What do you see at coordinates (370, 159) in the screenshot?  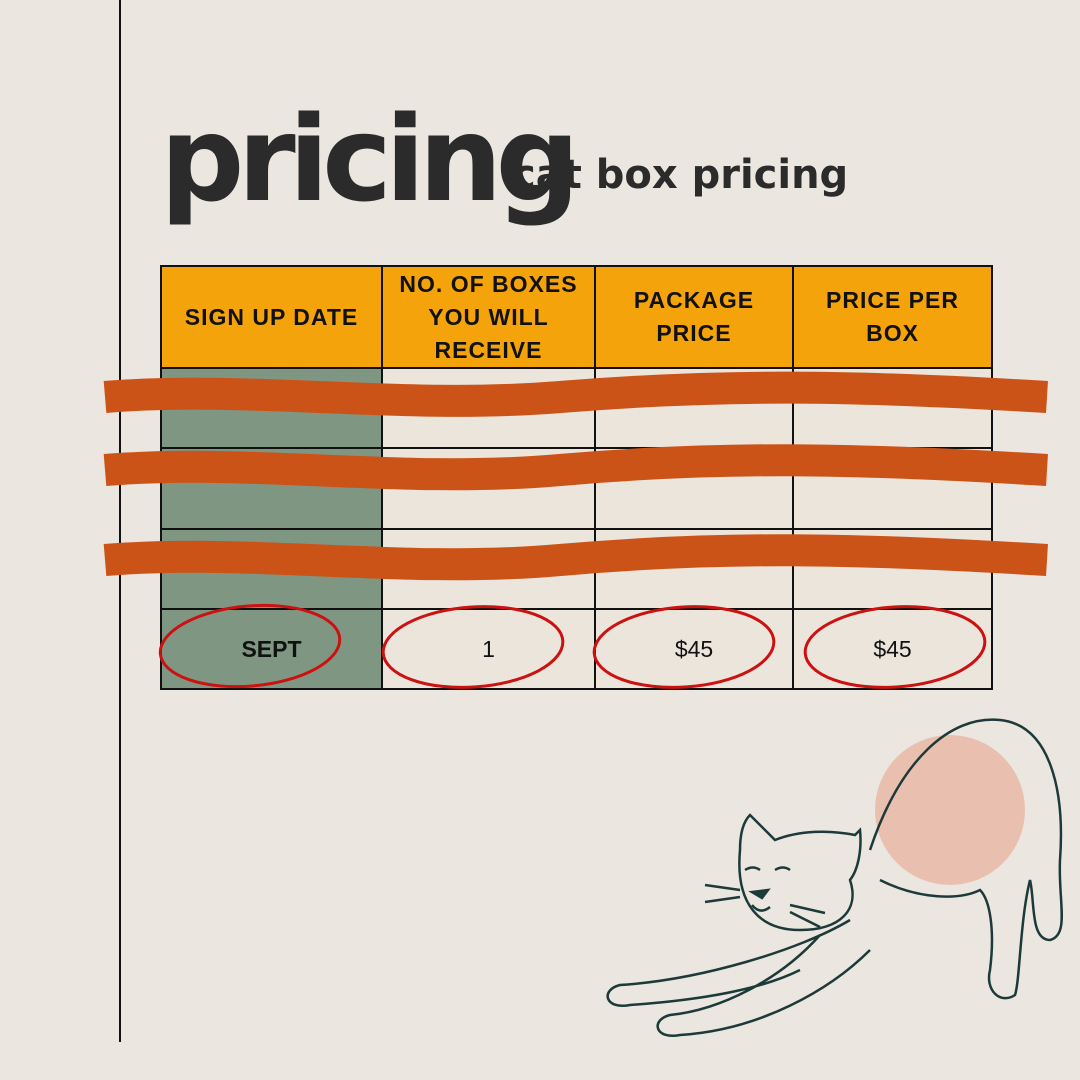 I see `title: pricing` at bounding box center [370, 159].